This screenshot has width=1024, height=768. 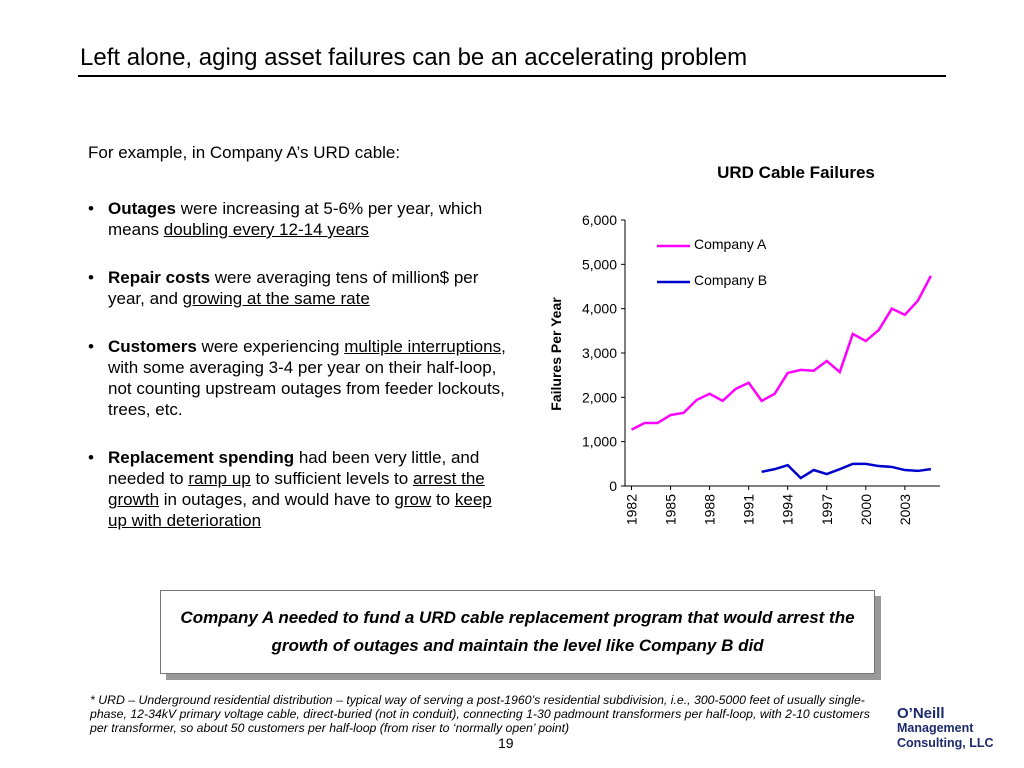 What do you see at coordinates (159, 277) in the screenshot?
I see `bullet-text: Repair costs` at bounding box center [159, 277].